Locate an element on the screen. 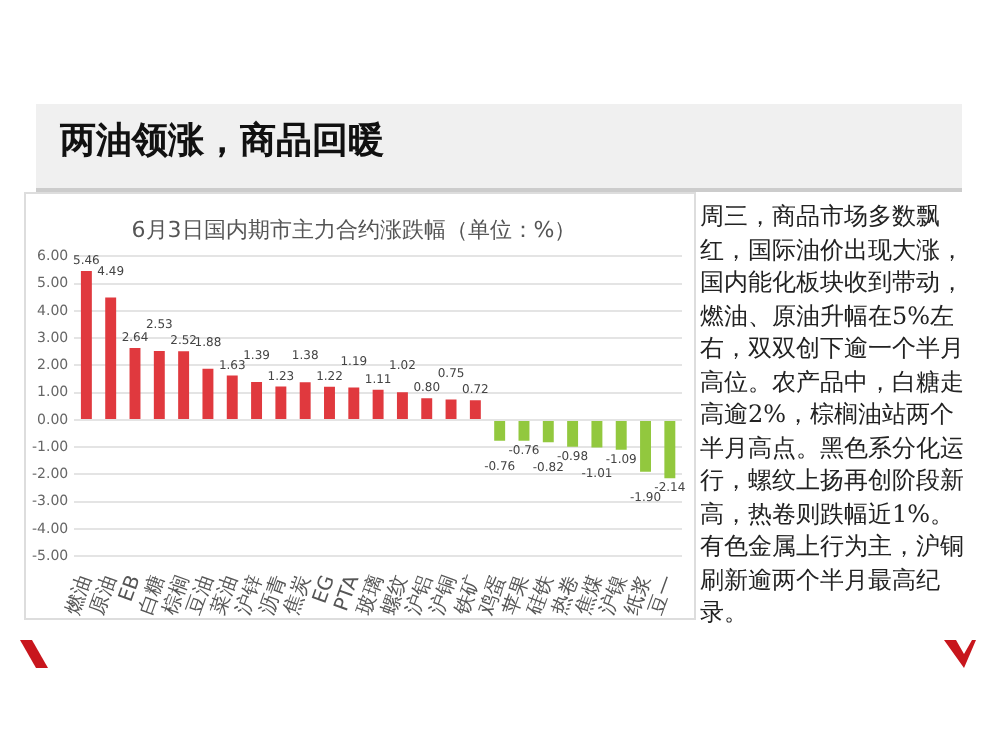  text: 周三，商品市场多数飘红，国际油价出现大涨，国内能化板块收到带动，燃油、原油升幅在5%左右，双双创下逾一个半月高位。农产品中，白糖走高逾2%，棕榈油站两个半月高点。黑色系分化运行，螺纹上扬再创阶段新高，热卷则跌幅近1%。有色金属上行为主，沪铜刷新逾两个半月最高纪录。 is located at coordinates (832, 414).